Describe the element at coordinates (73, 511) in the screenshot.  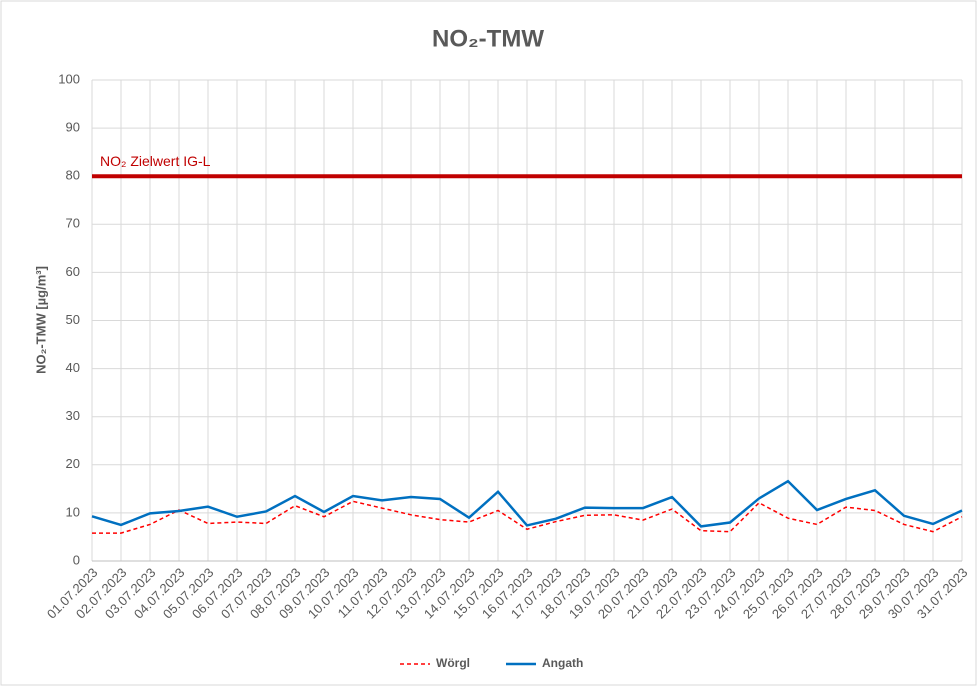
I see `y-tick-label: 10` at that location.